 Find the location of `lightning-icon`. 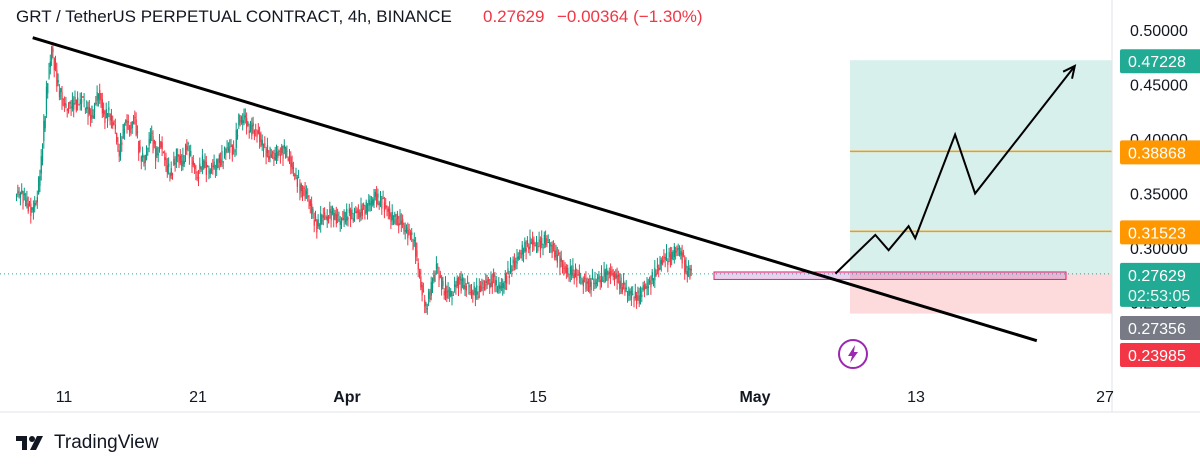

lightning-icon is located at coordinates (853, 354).